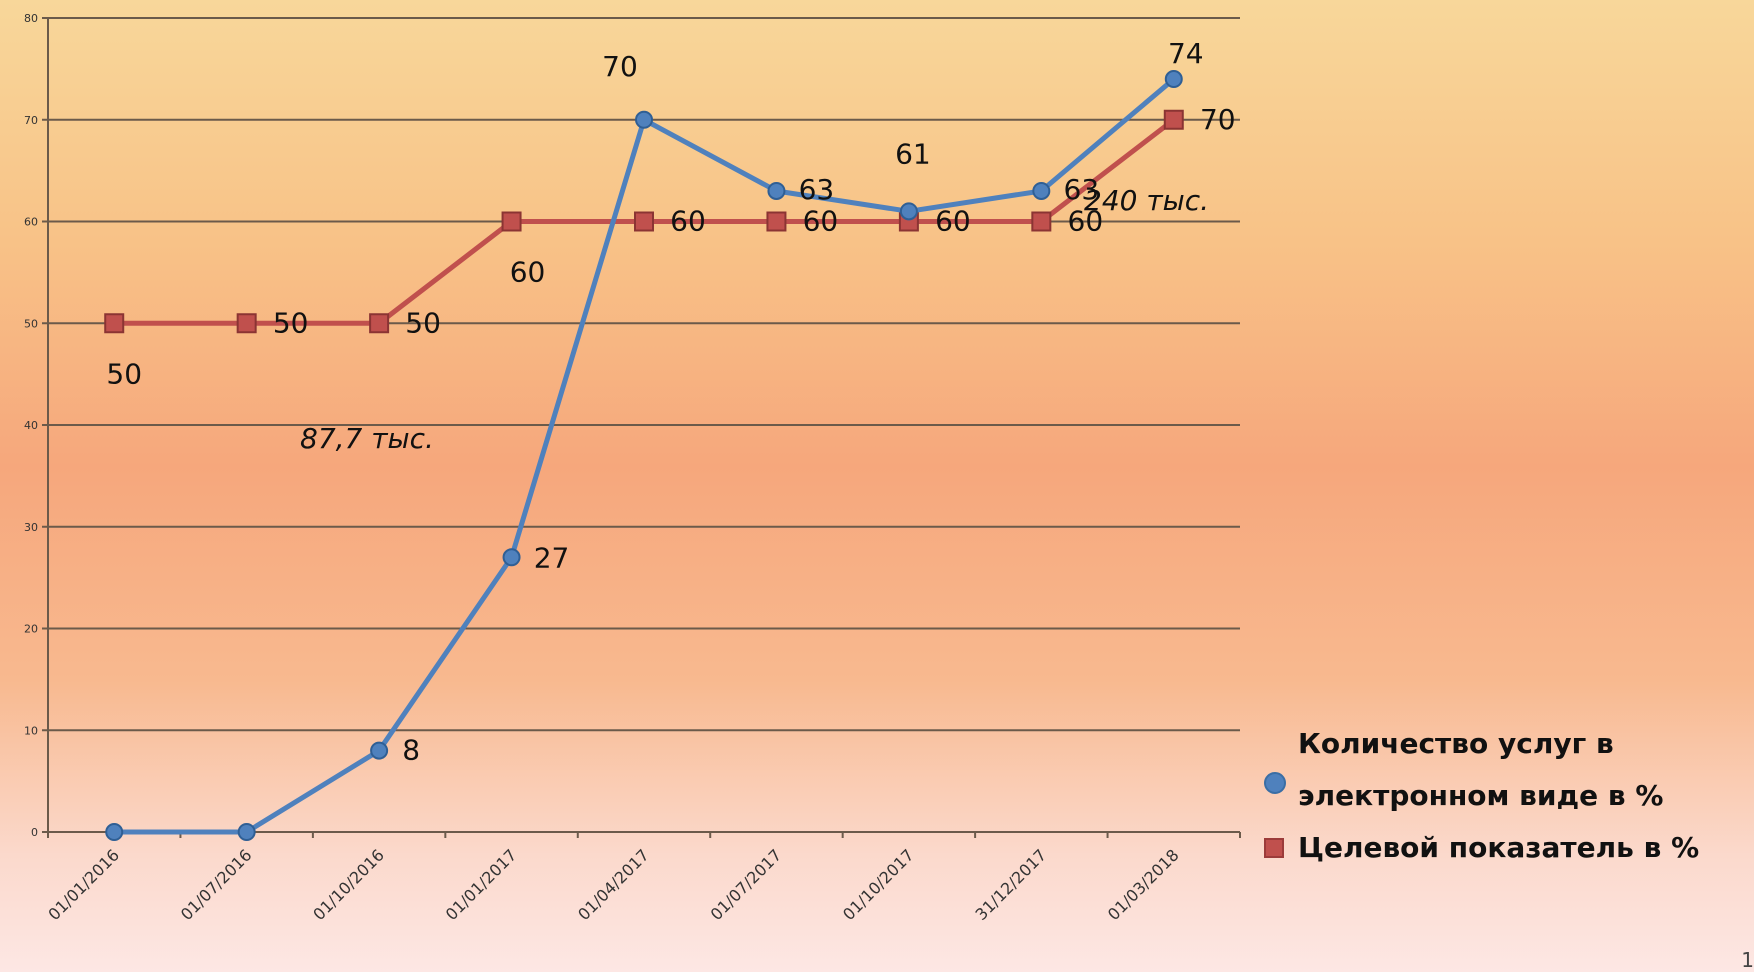 The image size is (1754, 972). I want to click on x-tick-label: 31/12/2017, so click(1011, 884).